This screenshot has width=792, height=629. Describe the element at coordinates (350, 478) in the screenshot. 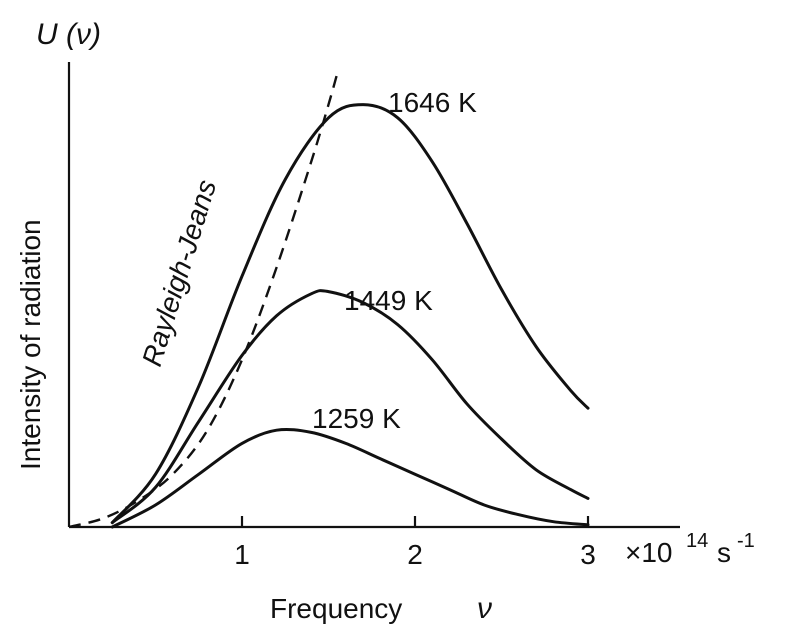

I see `series-line-1259-k` at that location.